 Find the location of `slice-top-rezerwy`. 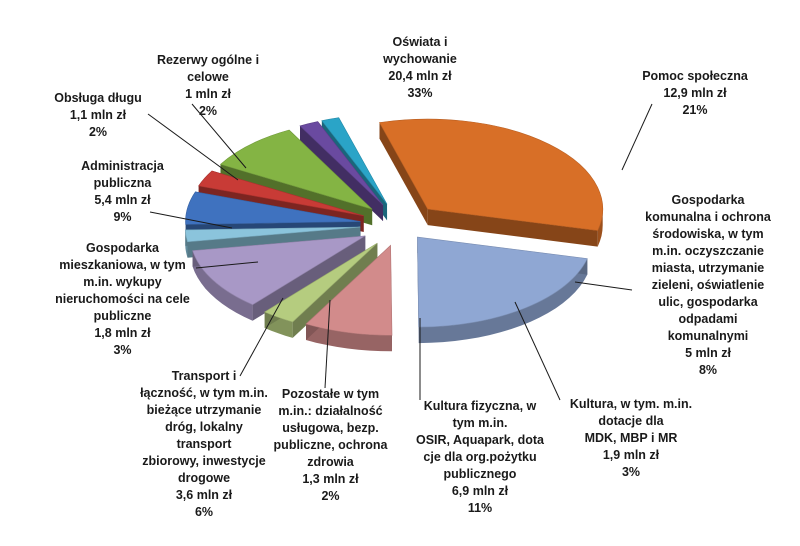

slice-top-rezerwy is located at coordinates (354, 161).